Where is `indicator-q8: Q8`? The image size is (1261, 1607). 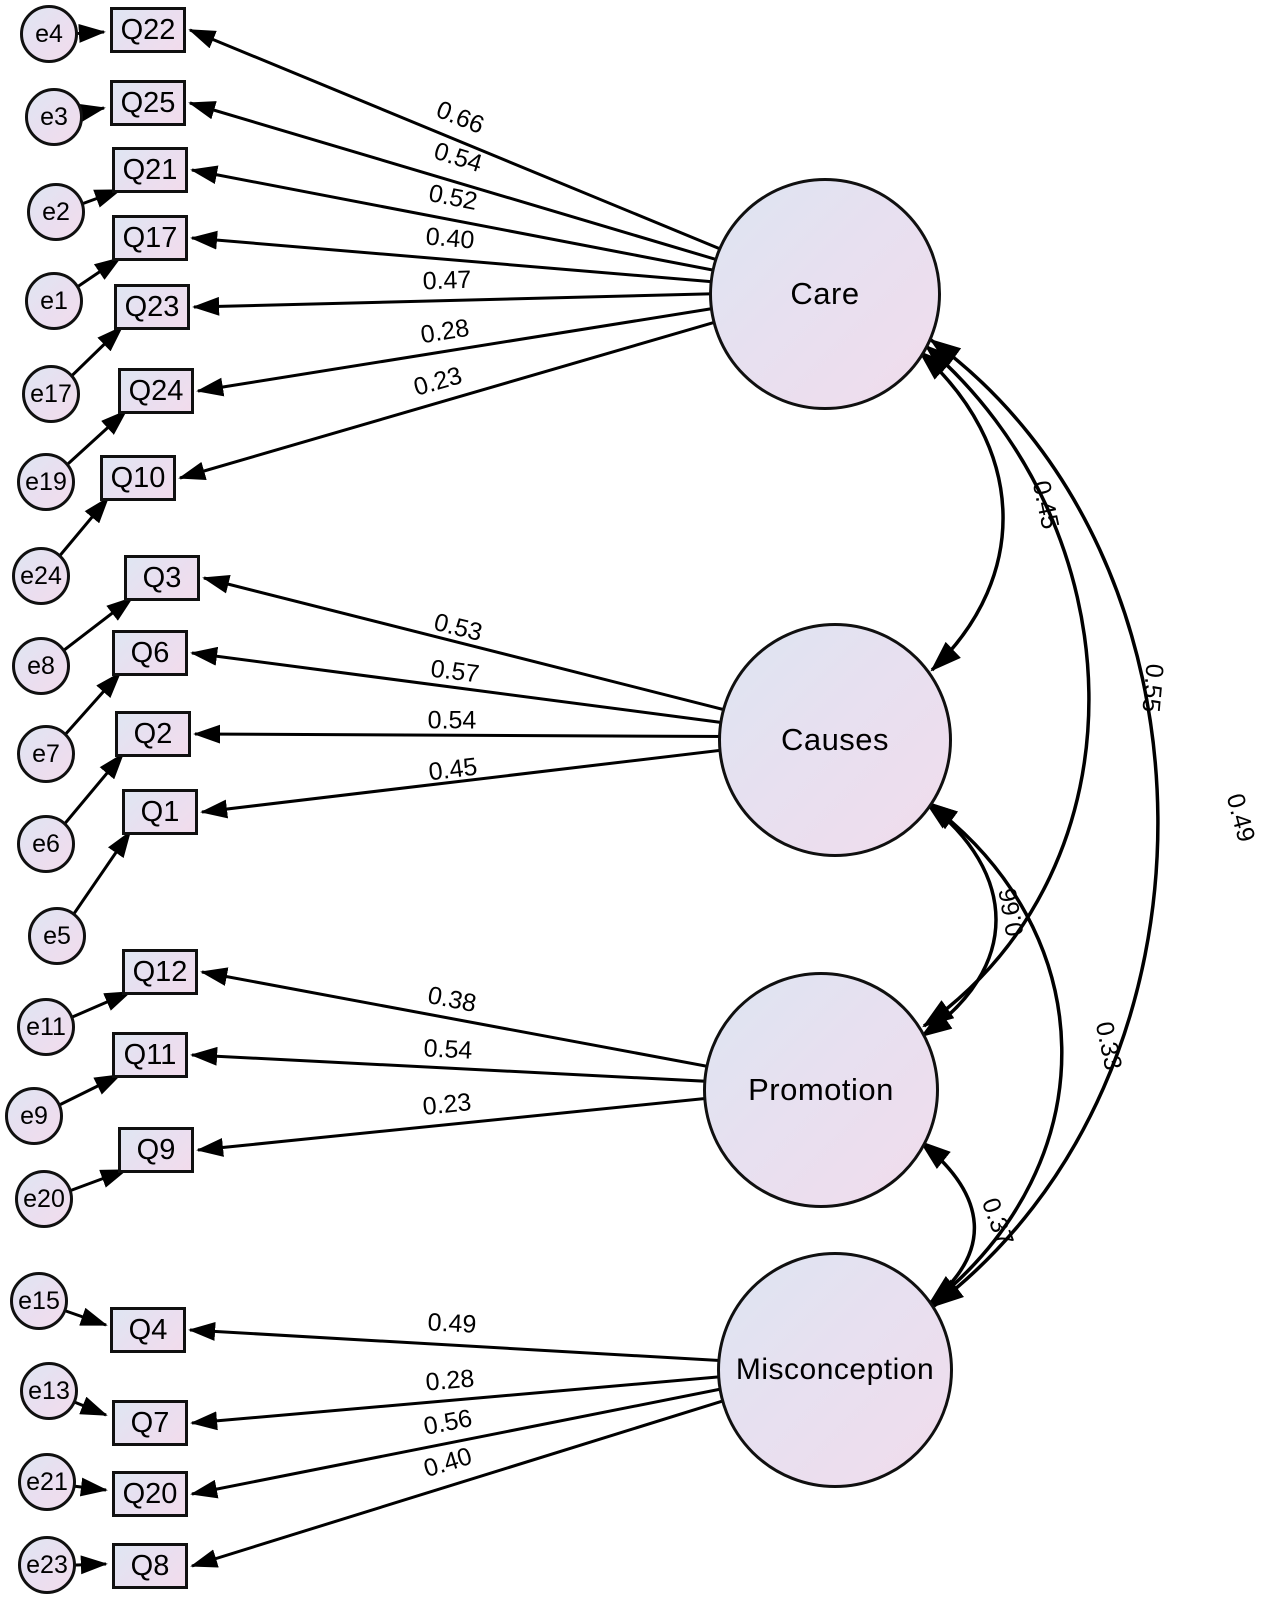
indicator-q8: Q8 is located at coordinates (150, 1566).